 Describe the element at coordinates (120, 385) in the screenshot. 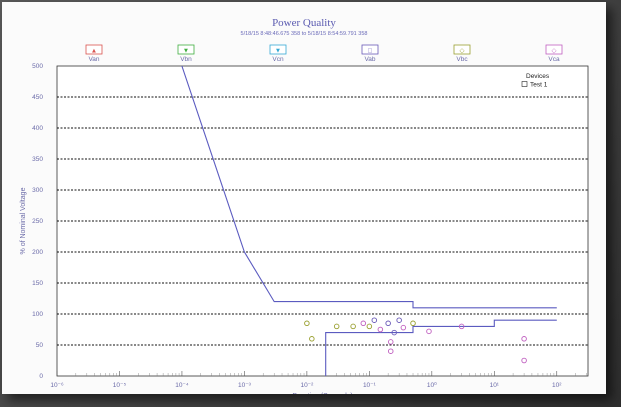

I see `x-tick-label: 10⁻⁵` at that location.